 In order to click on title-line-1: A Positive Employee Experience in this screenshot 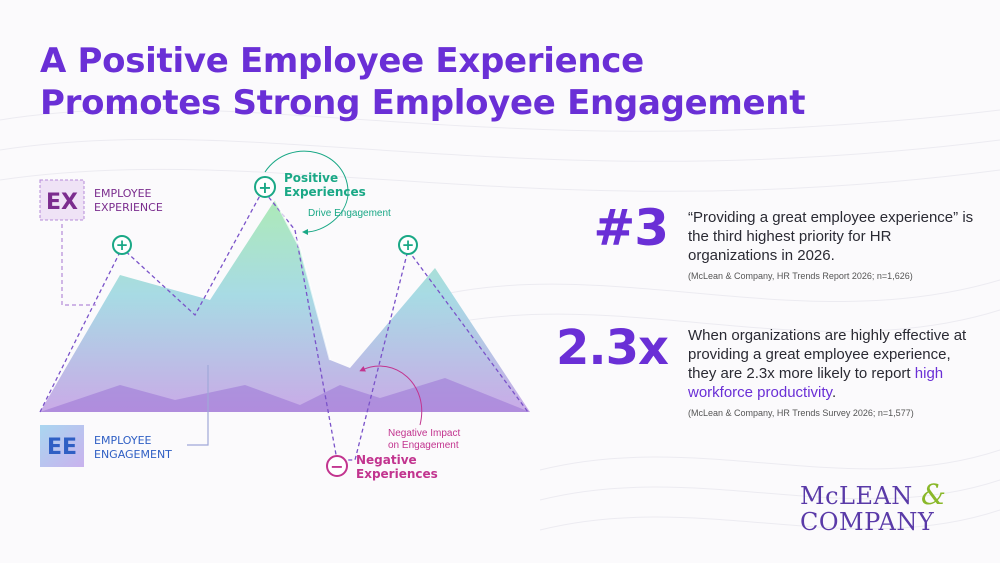, I will do `click(342, 61)`.